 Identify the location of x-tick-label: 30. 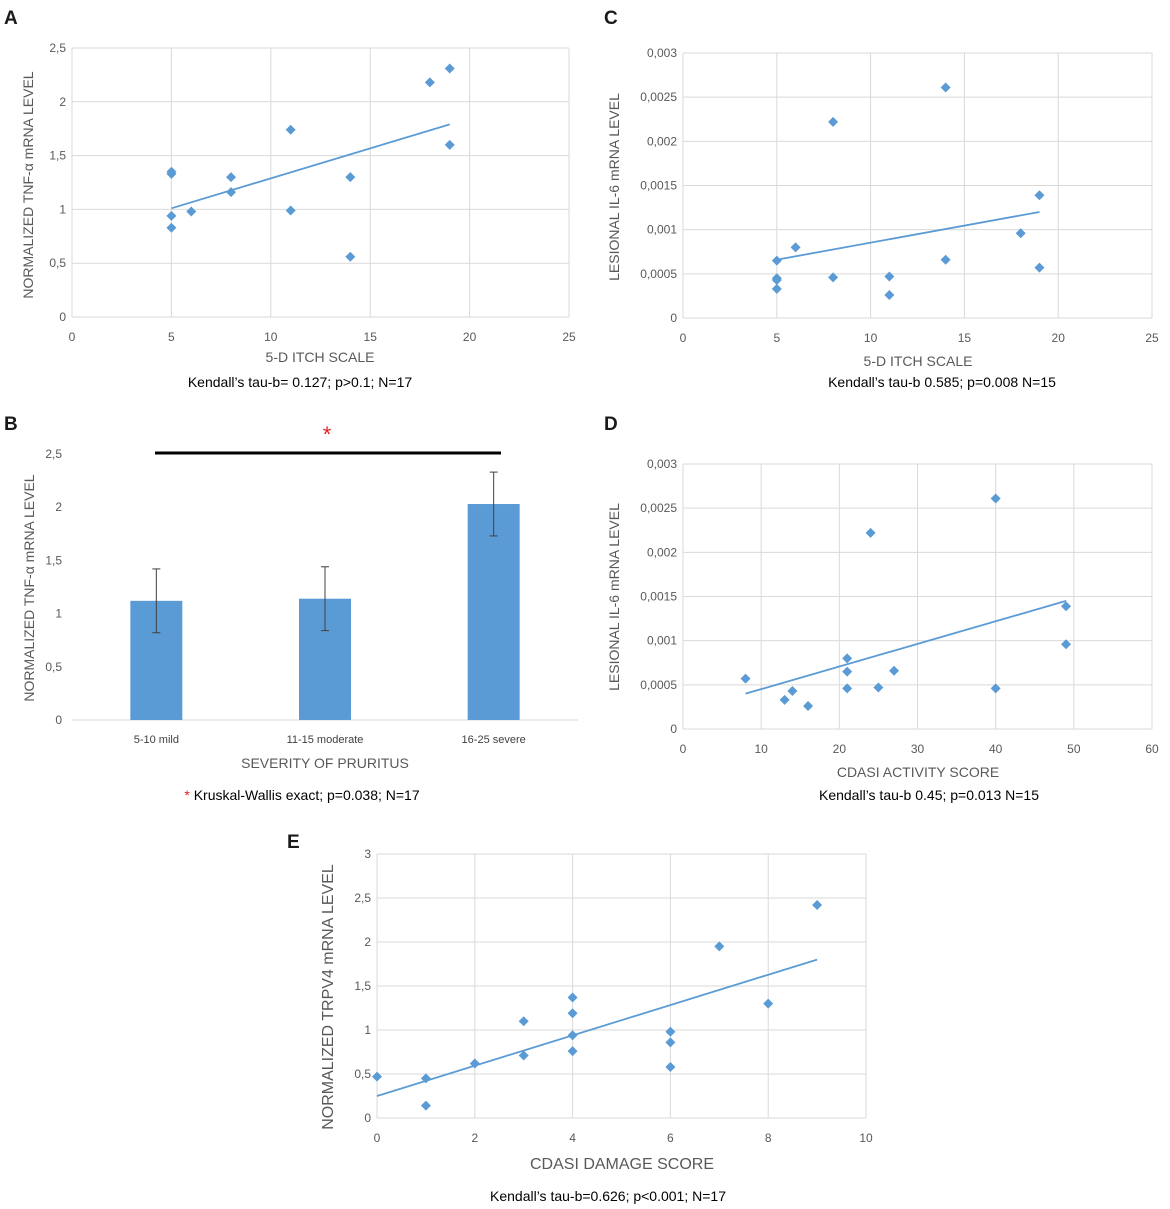
(918, 749).